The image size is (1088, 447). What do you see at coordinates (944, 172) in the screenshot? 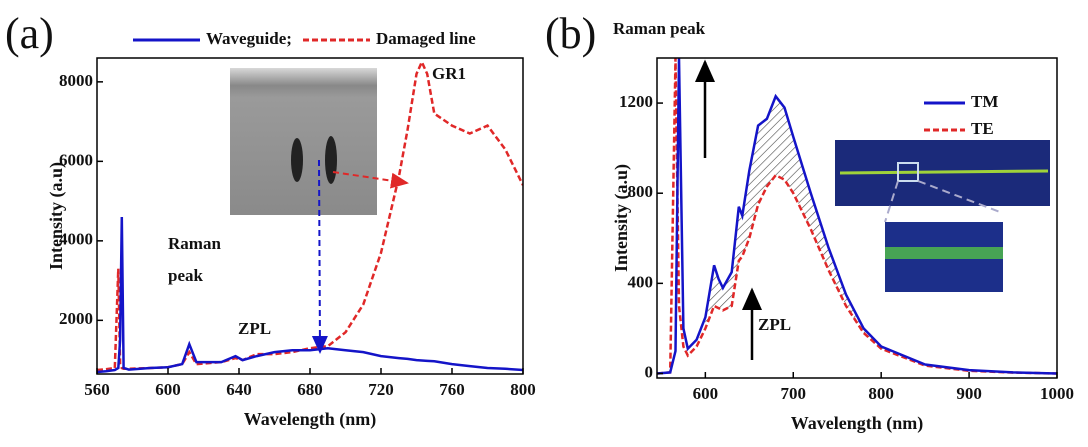
I see `inset-beam` at bounding box center [944, 172].